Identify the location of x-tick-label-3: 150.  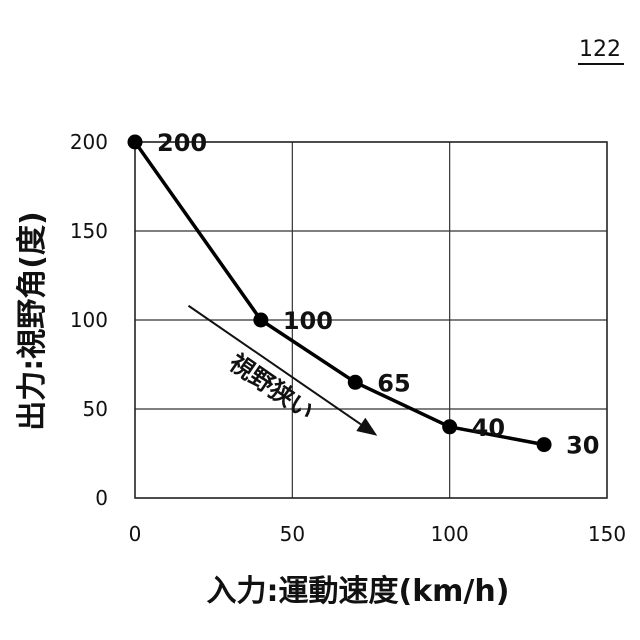
(607, 534).